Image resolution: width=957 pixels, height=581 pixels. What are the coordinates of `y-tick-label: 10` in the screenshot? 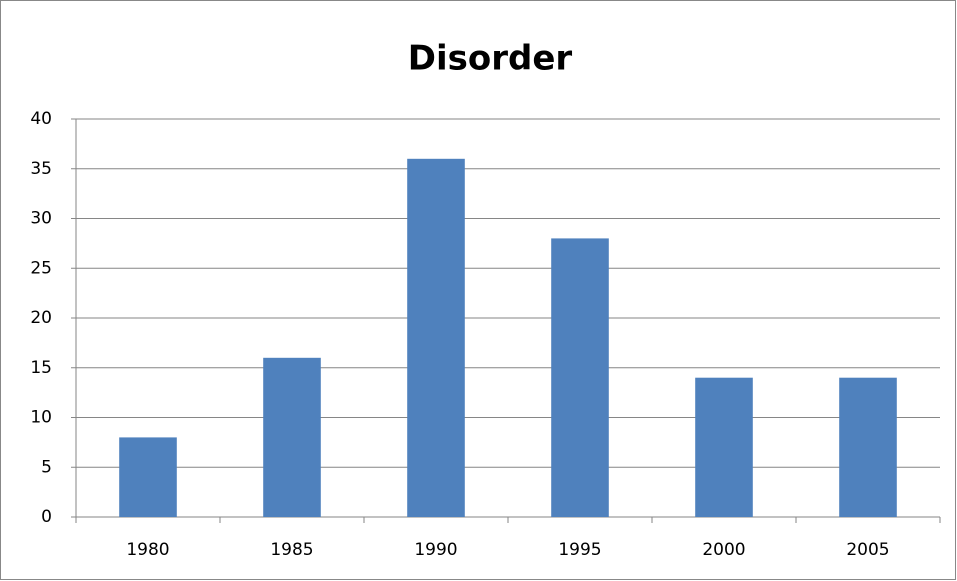 It's located at (41, 418).